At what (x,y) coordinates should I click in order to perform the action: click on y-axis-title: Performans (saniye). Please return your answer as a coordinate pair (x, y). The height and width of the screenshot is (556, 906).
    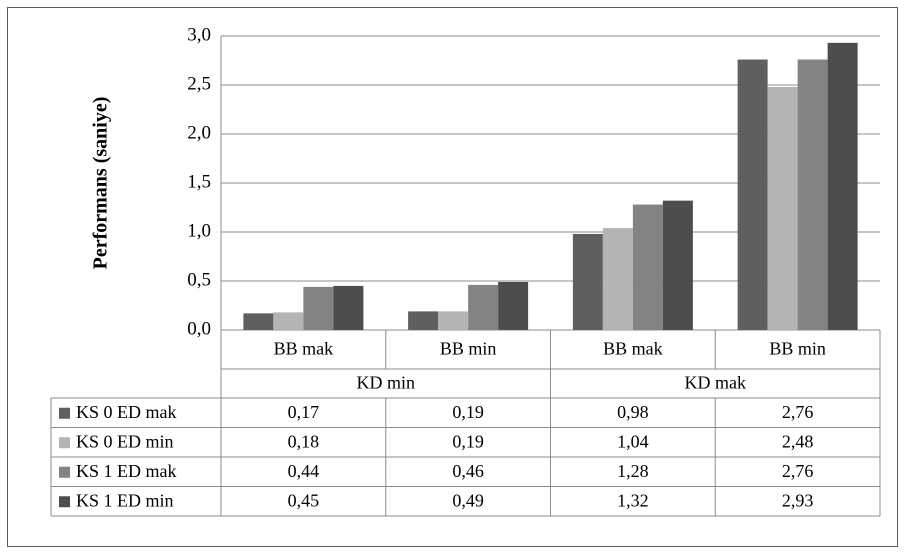
    Looking at the image, I should click on (101, 183).